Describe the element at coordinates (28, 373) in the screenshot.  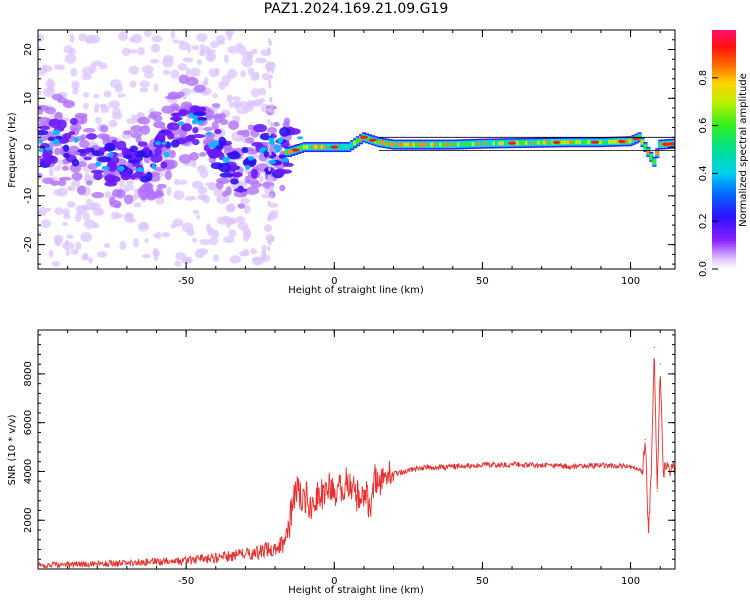
I see `y-tick-label: 8000` at that location.